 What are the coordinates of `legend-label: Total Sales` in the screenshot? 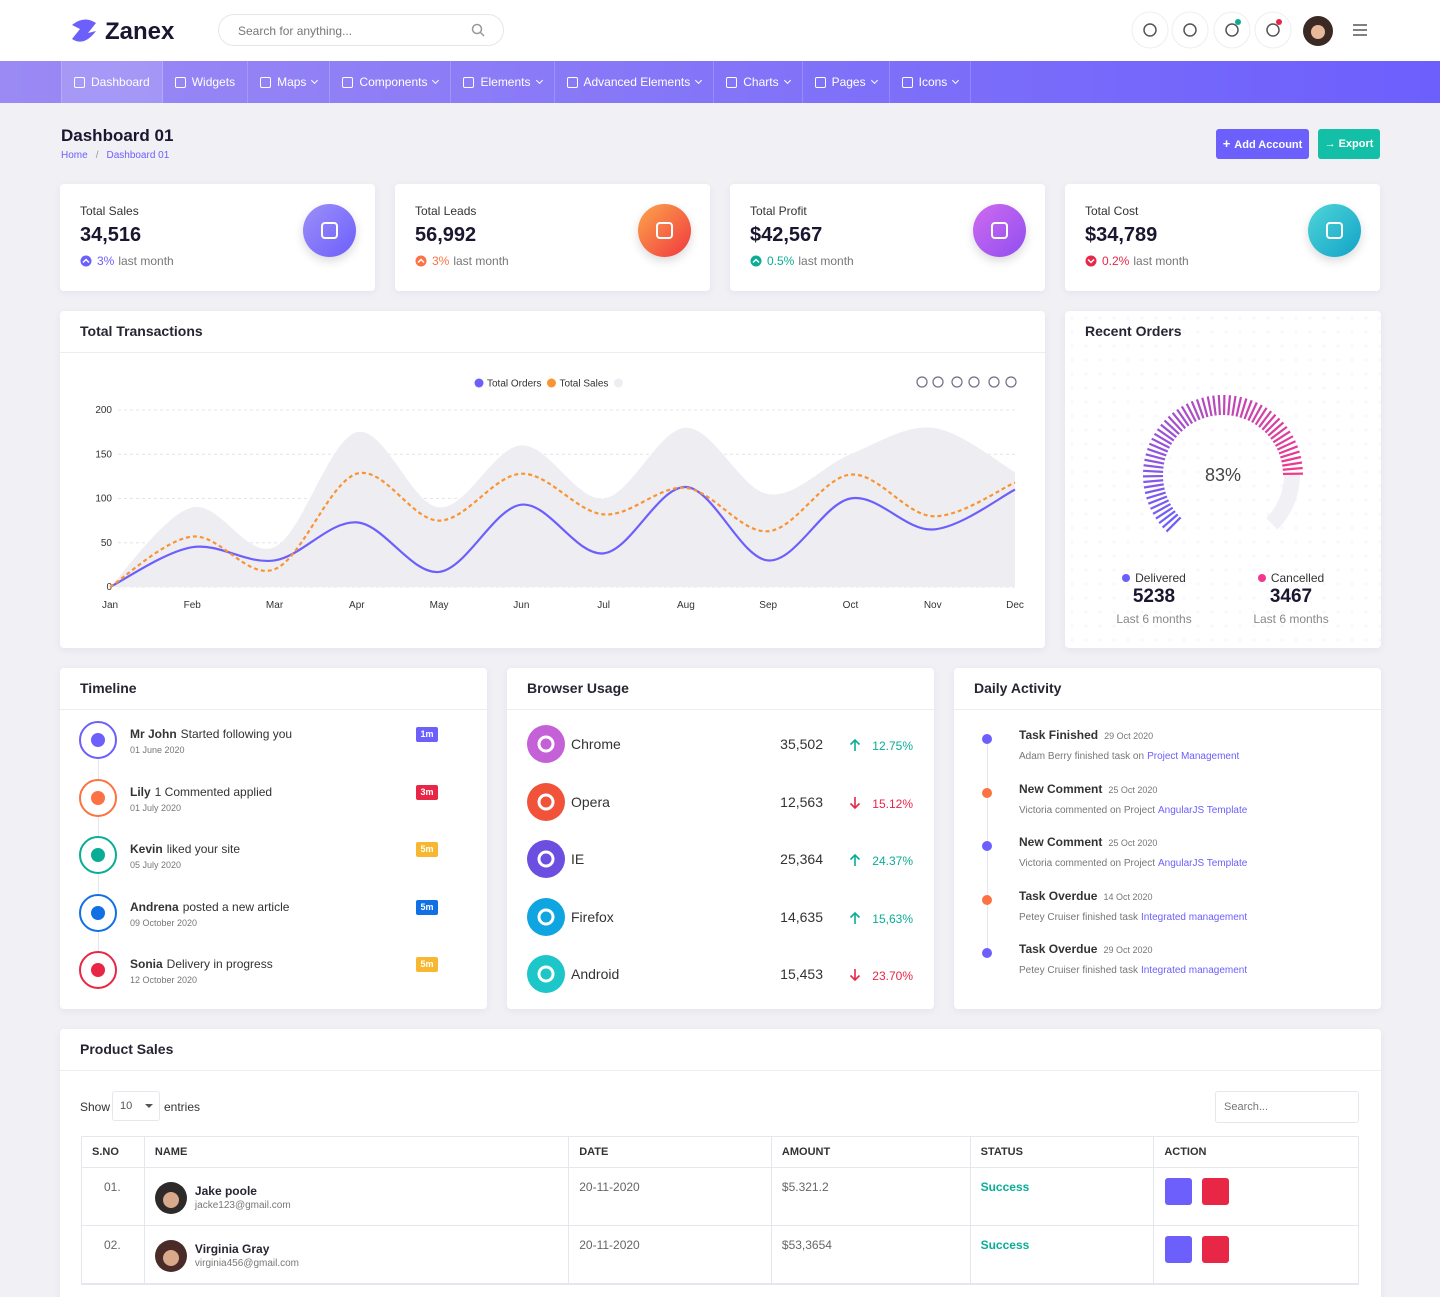 It's located at (583, 384).